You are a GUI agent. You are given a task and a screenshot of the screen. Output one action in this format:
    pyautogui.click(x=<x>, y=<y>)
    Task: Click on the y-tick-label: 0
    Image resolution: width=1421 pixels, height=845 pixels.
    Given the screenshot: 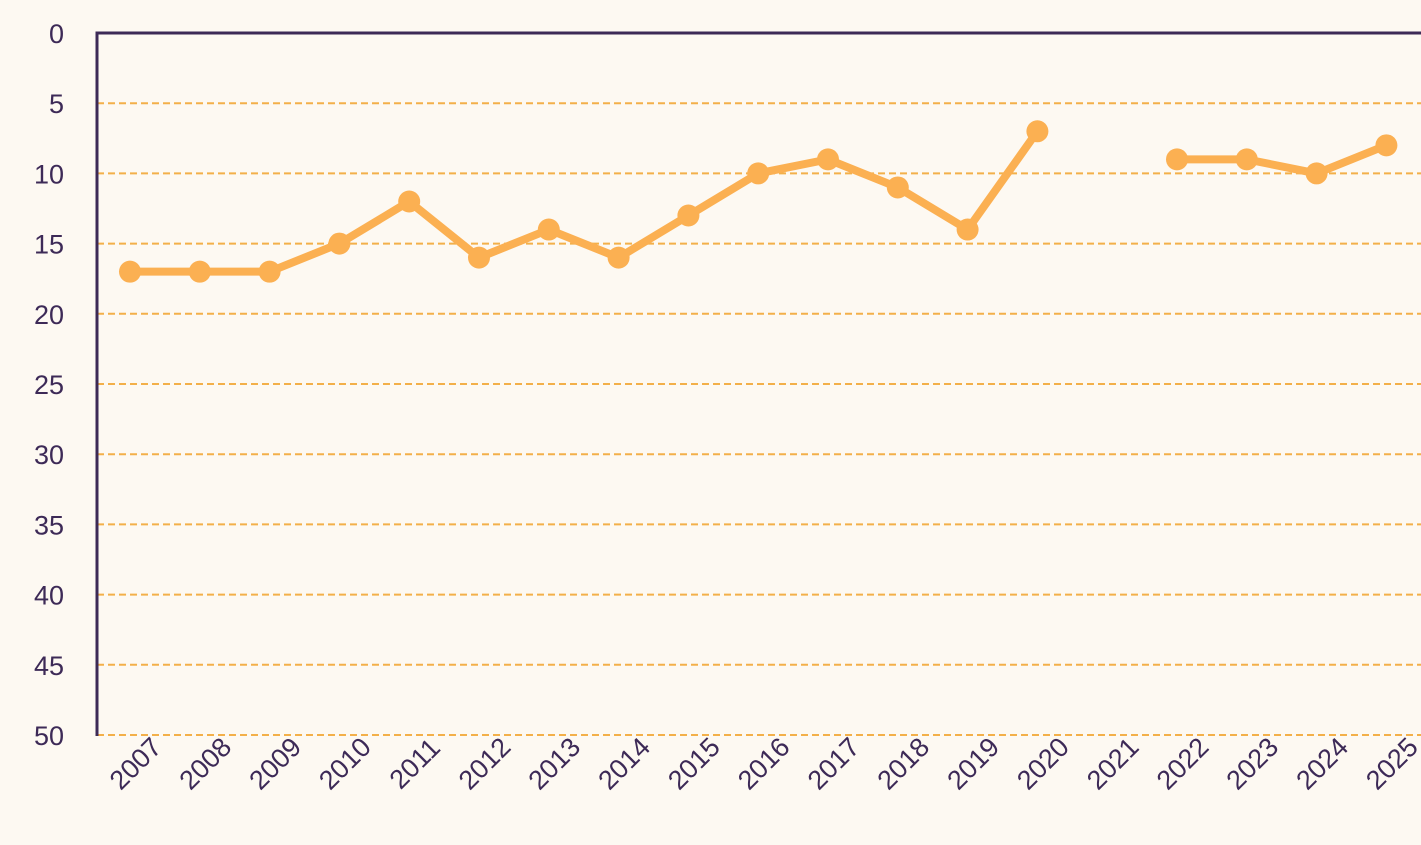 What is the action you would take?
    pyautogui.click(x=56, y=34)
    